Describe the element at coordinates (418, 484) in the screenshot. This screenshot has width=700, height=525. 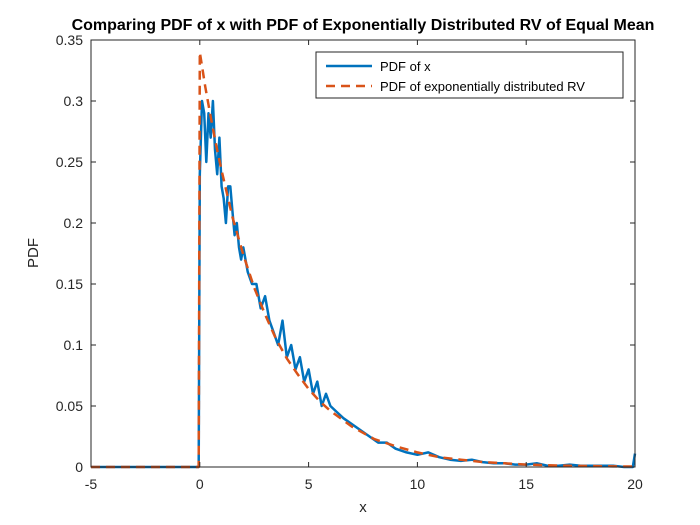
I see `x-tick-label: 10` at that location.